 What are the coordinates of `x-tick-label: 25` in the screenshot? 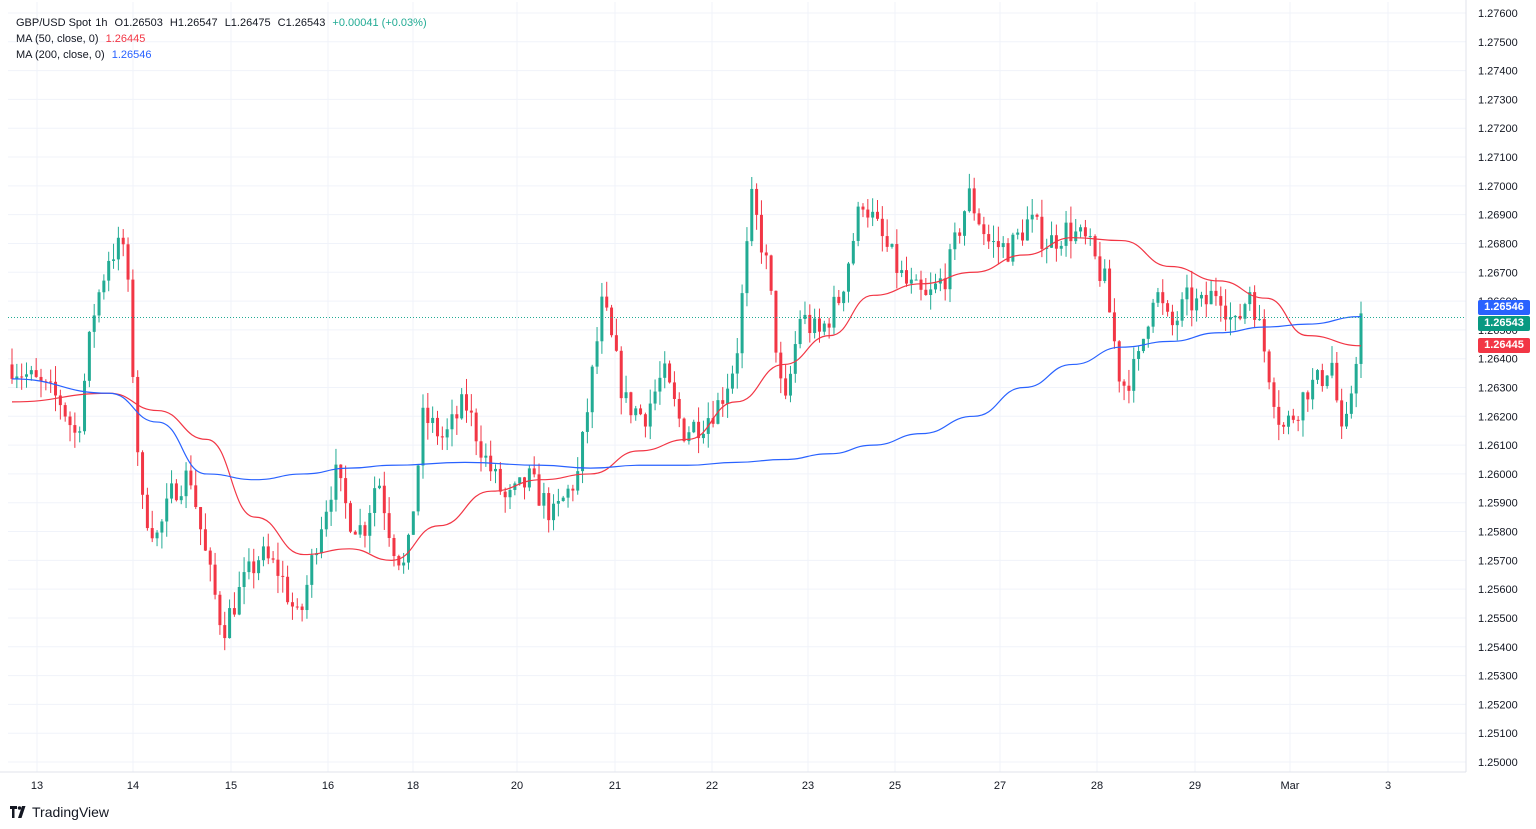 It's located at (895, 786).